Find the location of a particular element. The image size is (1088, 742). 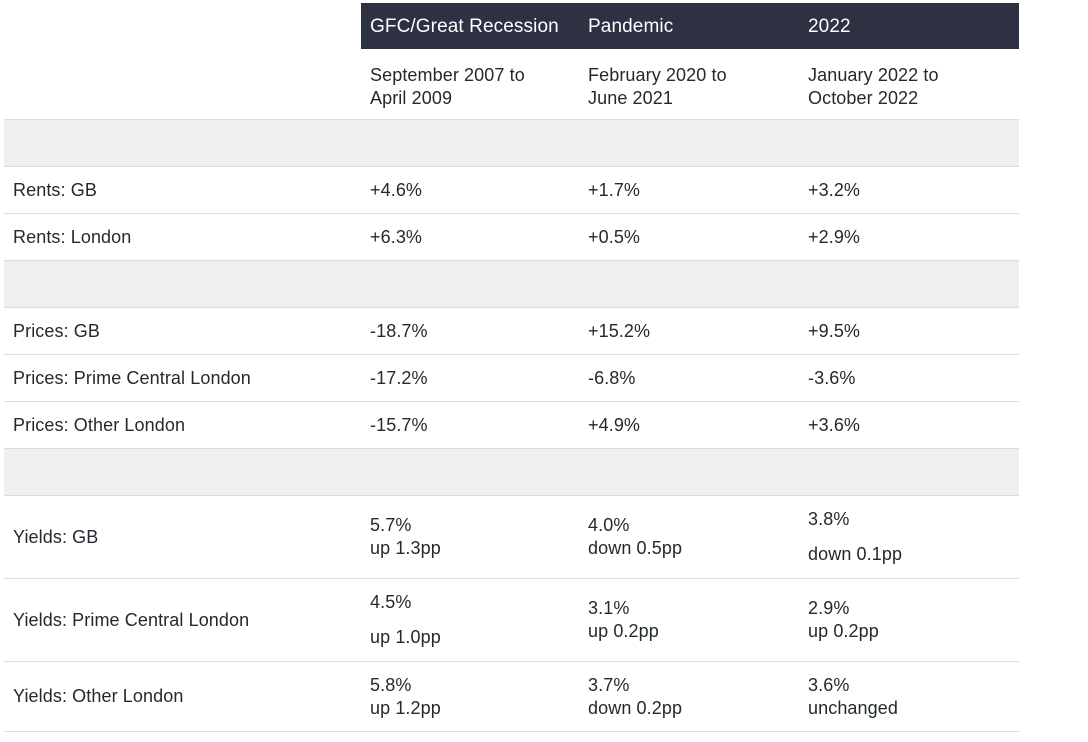

table-row-rents-london: Rents: London +6.3% +0.5% +2.9% is located at coordinates (511, 237).